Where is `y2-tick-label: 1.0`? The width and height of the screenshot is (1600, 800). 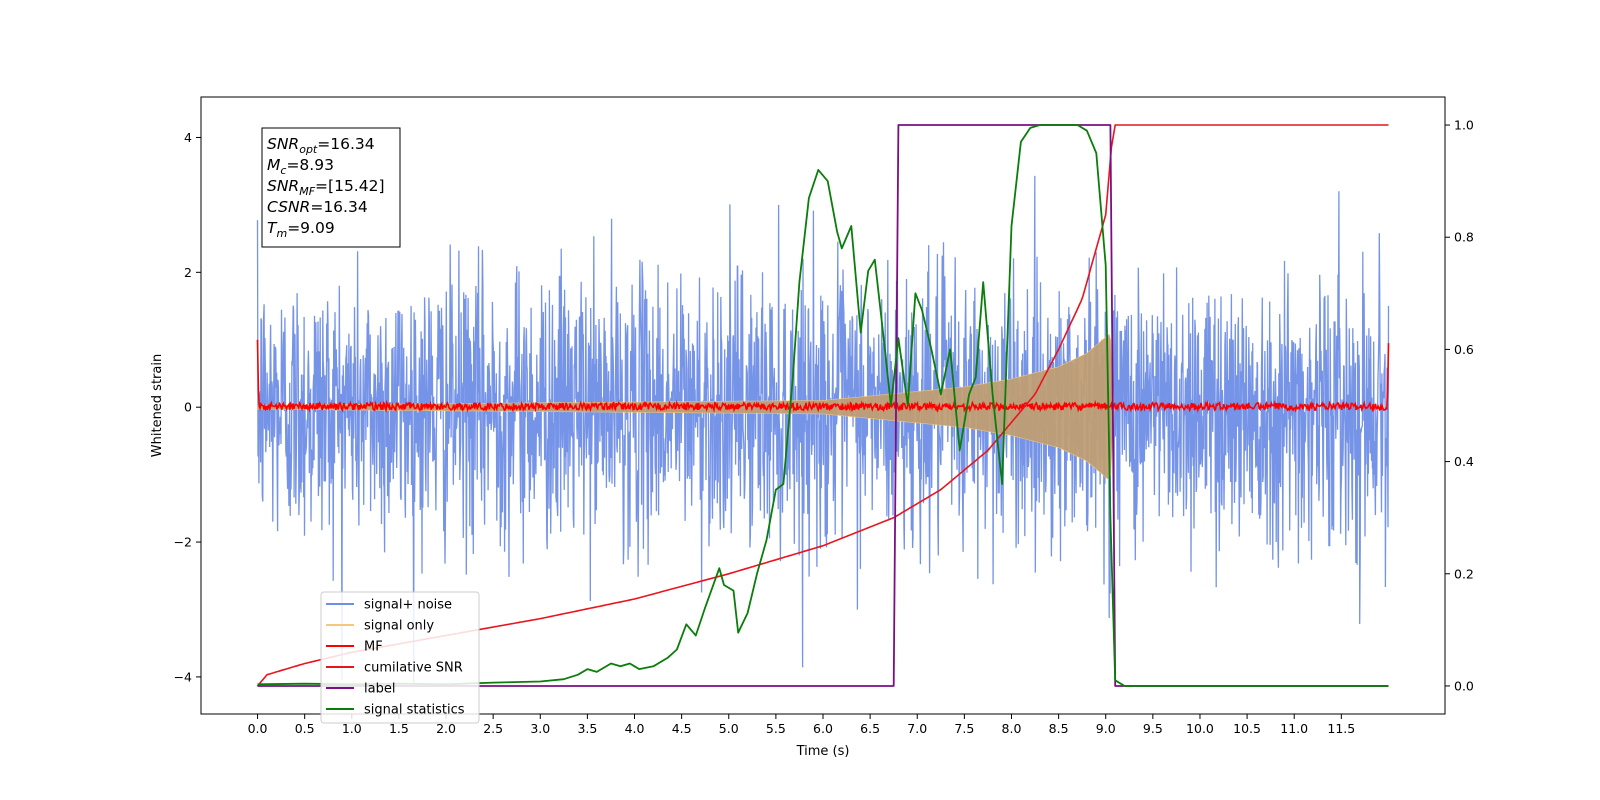 y2-tick-label: 1.0 is located at coordinates (1464, 125).